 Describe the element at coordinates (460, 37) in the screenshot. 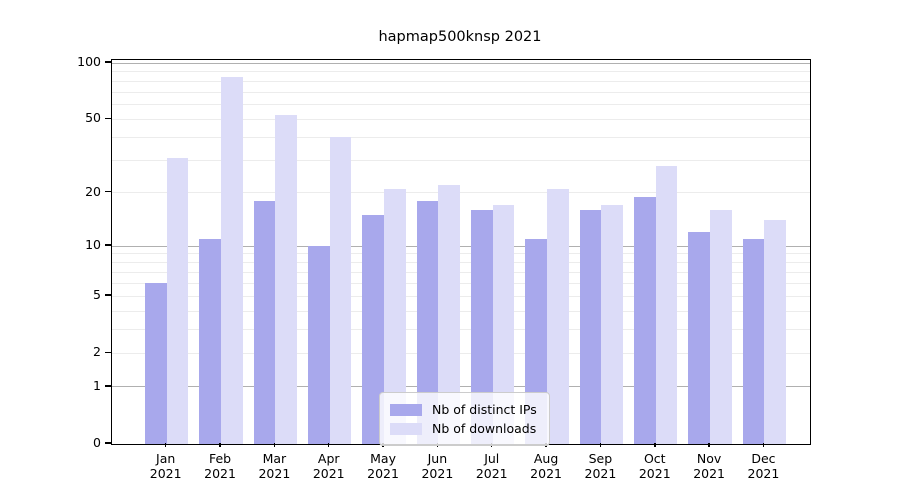

I see `chart-title: hapmap500knsp 2021` at that location.